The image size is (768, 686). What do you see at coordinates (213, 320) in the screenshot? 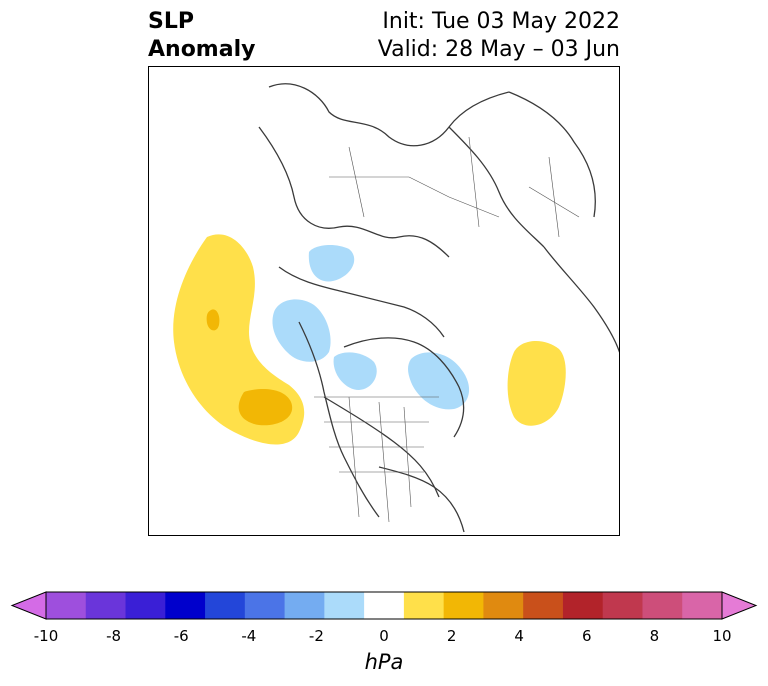
I see `northeast-pacific-small-core` at bounding box center [213, 320].